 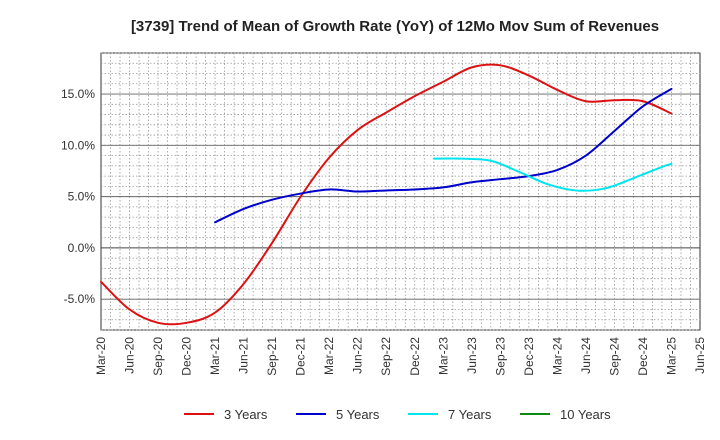 What do you see at coordinates (358, 414) in the screenshot?
I see `legend-label-5-years: 5 Years` at bounding box center [358, 414].